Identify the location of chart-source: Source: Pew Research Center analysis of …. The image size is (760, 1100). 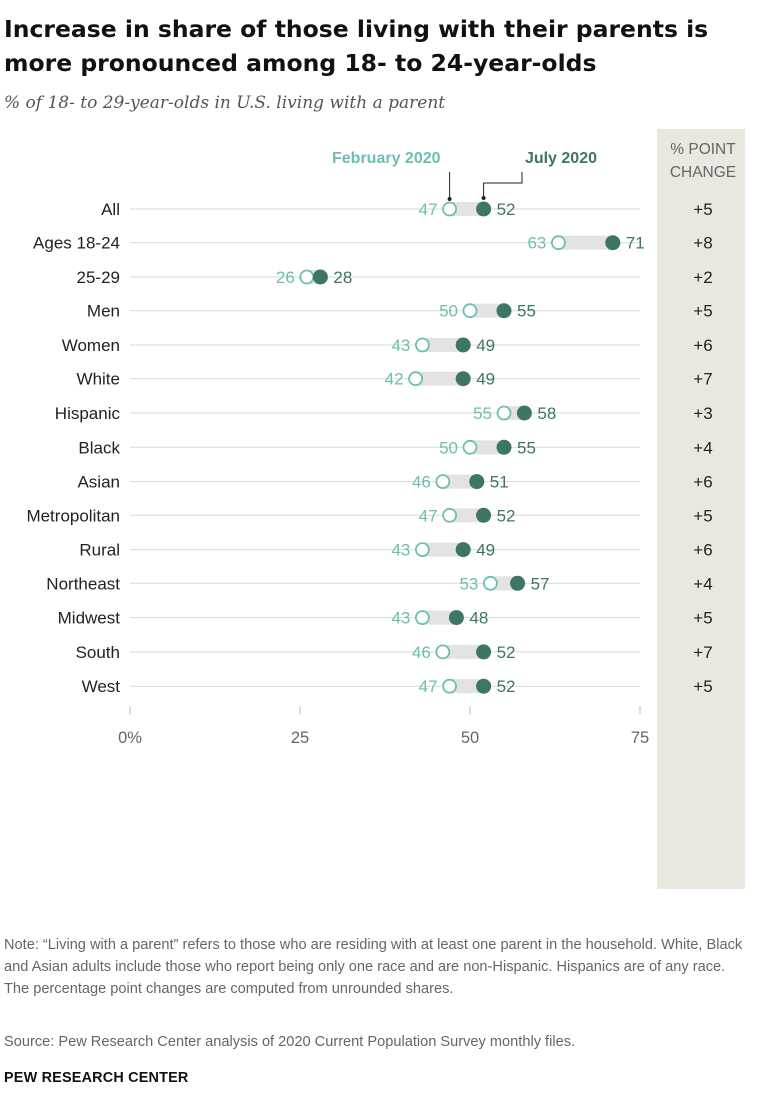
(290, 1042).